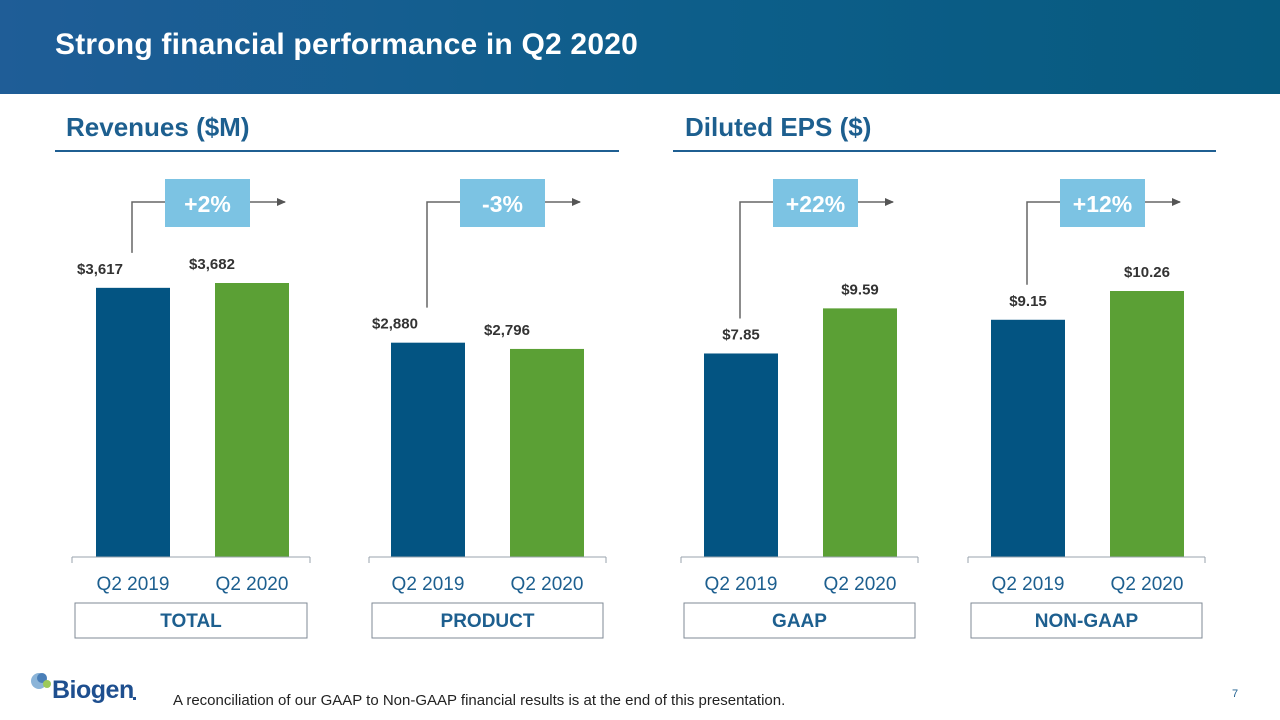 This screenshot has height=720, width=1280. What do you see at coordinates (100, 269) in the screenshot?
I see `total-value-label: $3,617` at bounding box center [100, 269].